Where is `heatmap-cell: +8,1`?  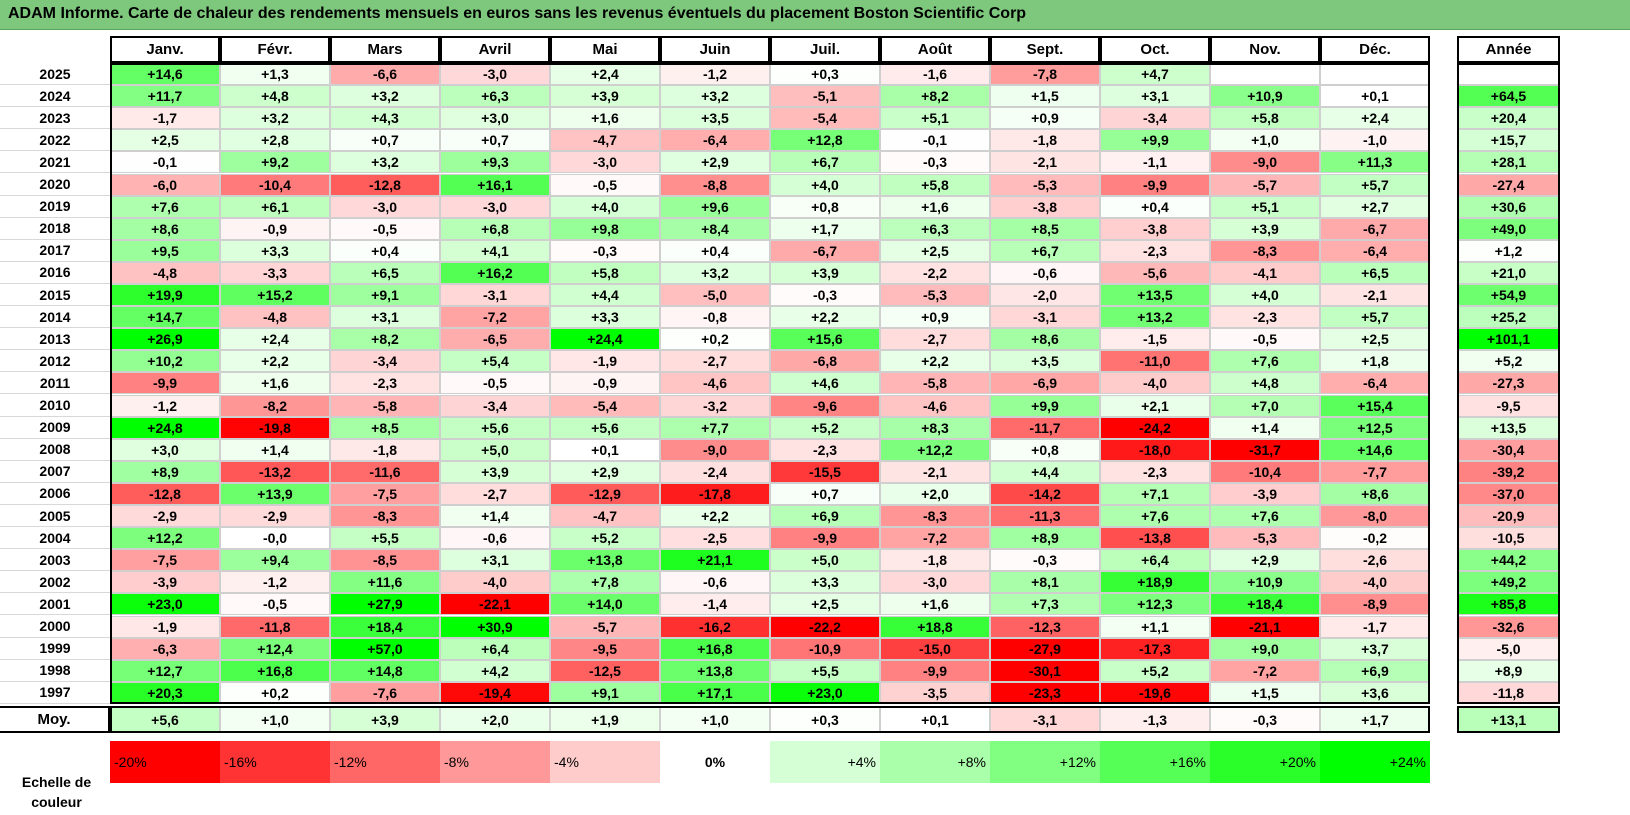 heatmap-cell: +8,1 is located at coordinates (1045, 582).